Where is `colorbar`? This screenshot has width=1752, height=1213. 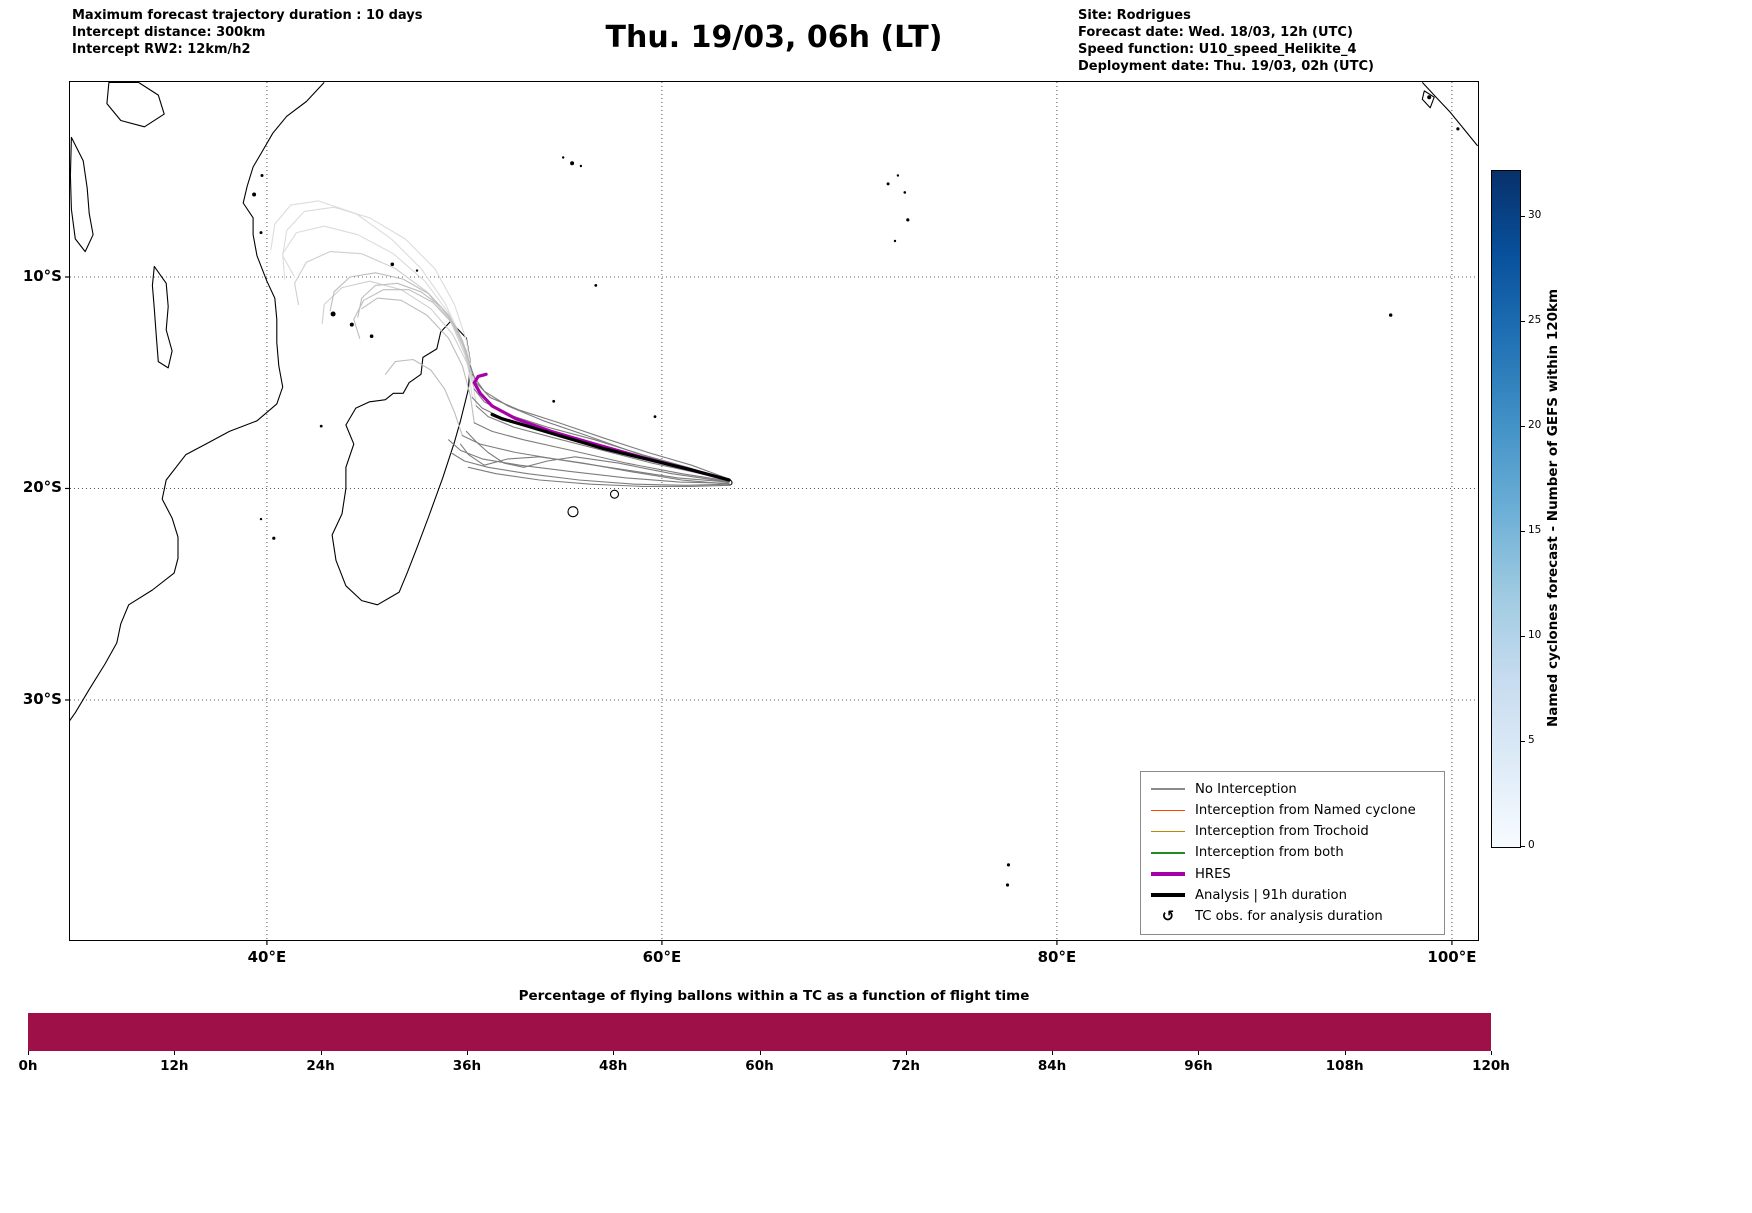 colorbar is located at coordinates (1506, 509).